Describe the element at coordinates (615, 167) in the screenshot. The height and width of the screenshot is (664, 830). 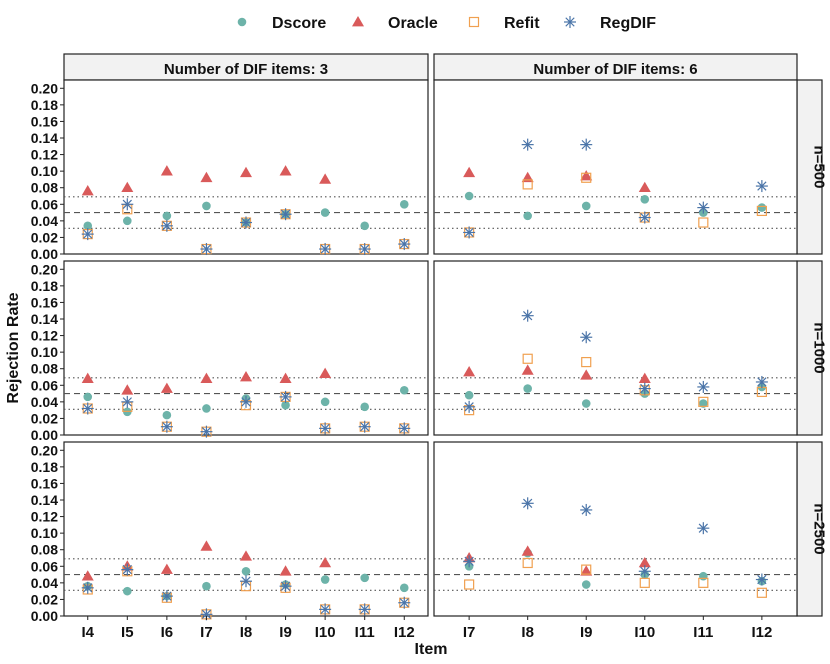
I see `panel-r0-c1` at that location.